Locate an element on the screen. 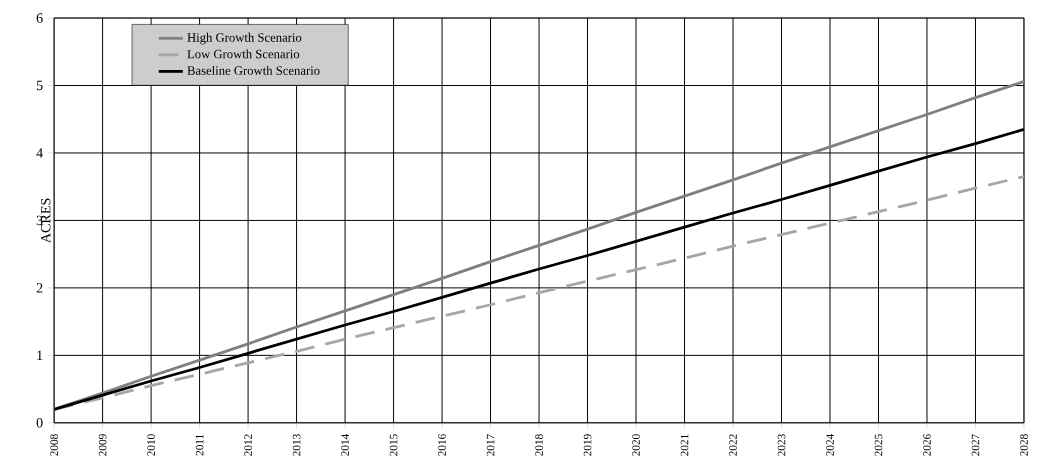 The image size is (1042, 467). y-tick-label: 0 is located at coordinates (39, 423).